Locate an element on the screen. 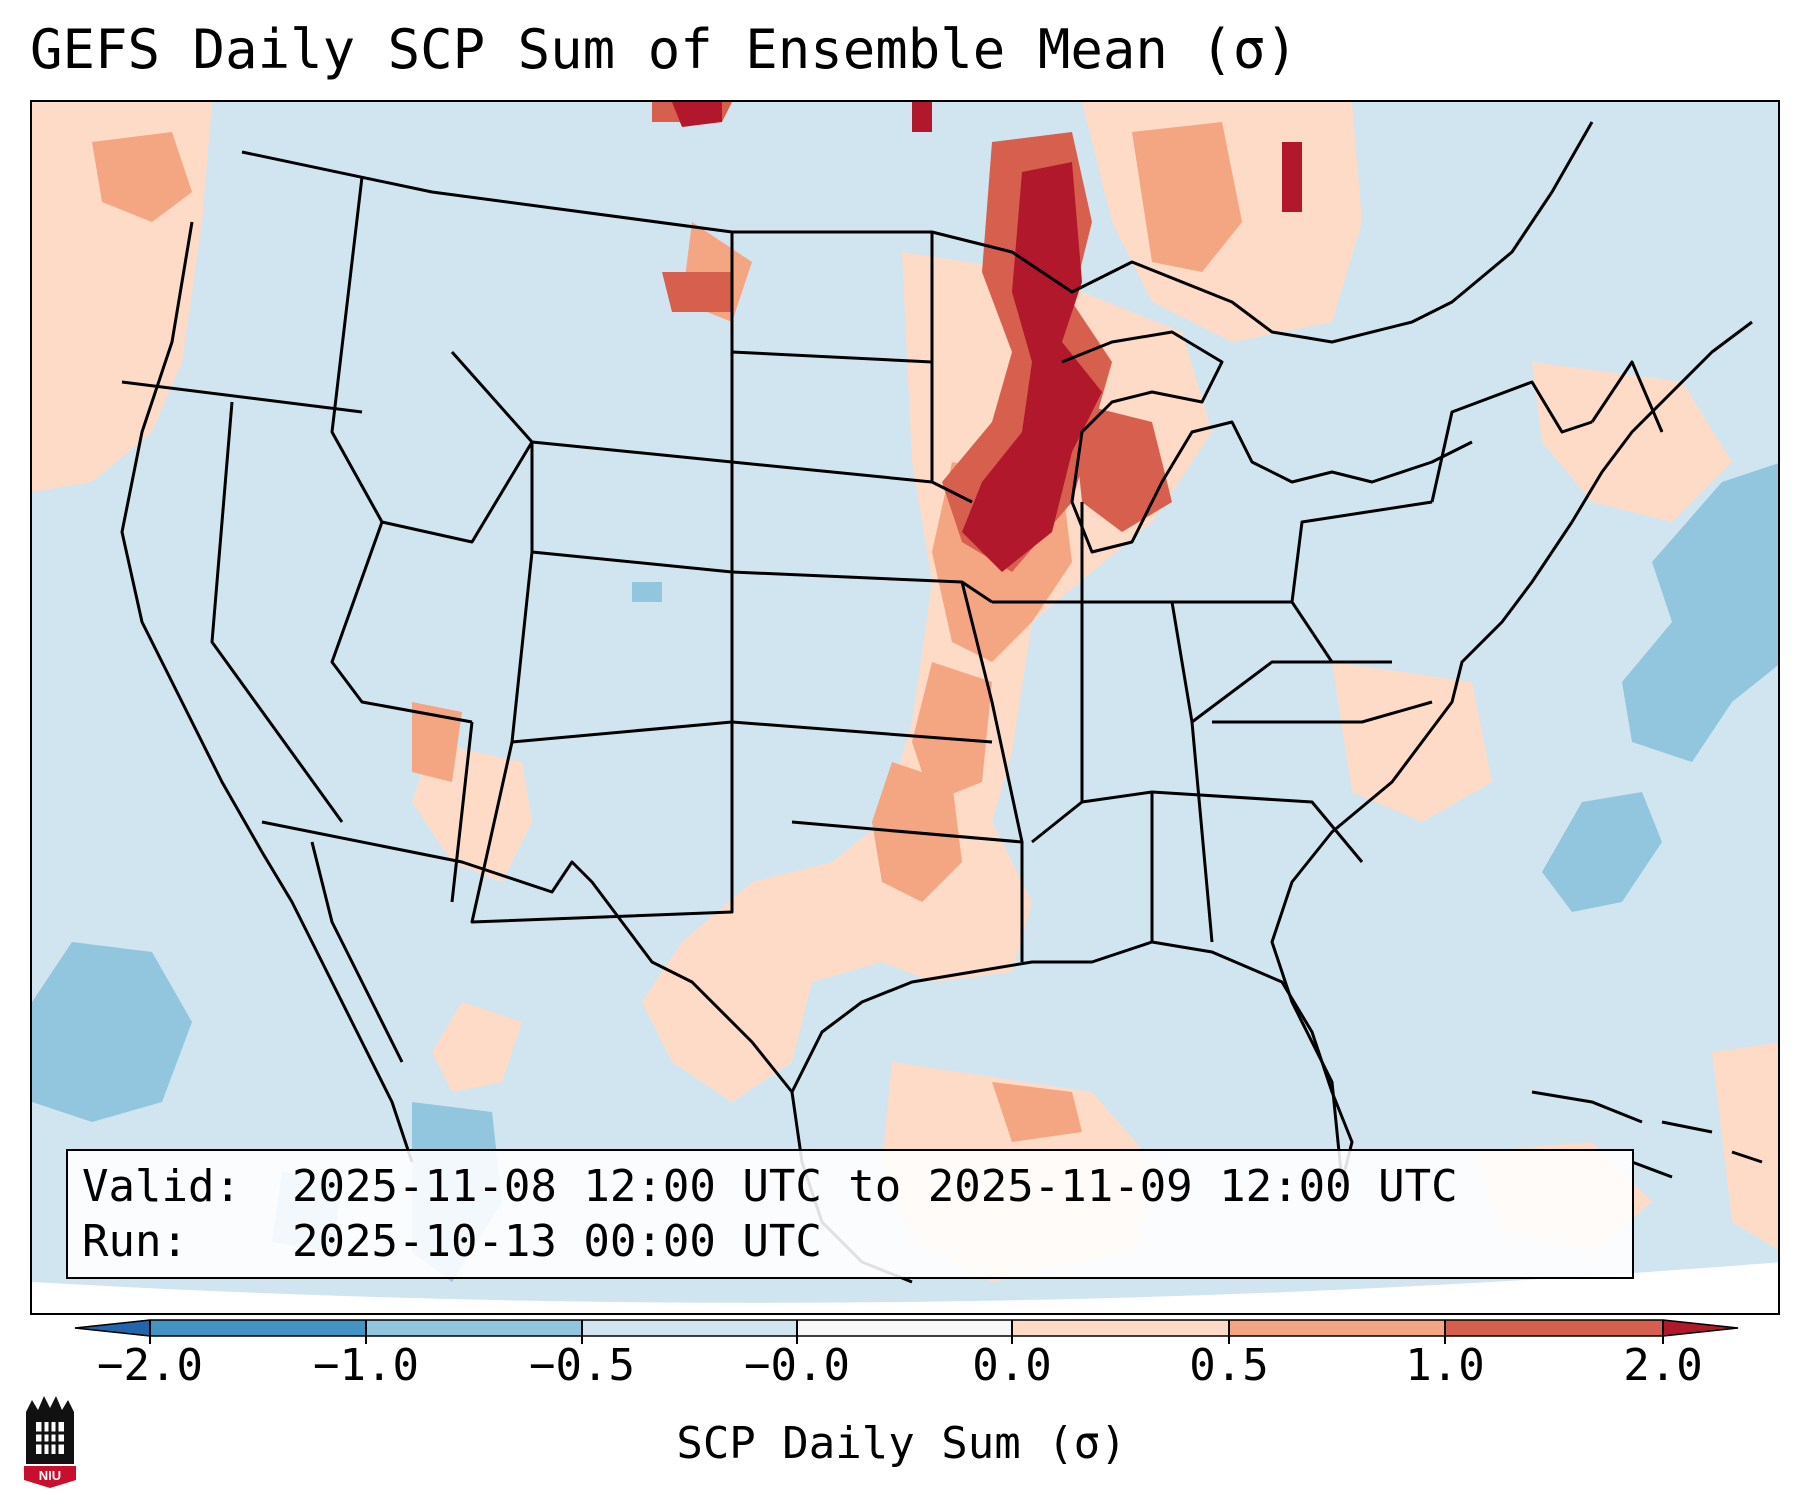 This screenshot has width=1803, height=1510. colorbar-ticks is located at coordinates (906, 1332).